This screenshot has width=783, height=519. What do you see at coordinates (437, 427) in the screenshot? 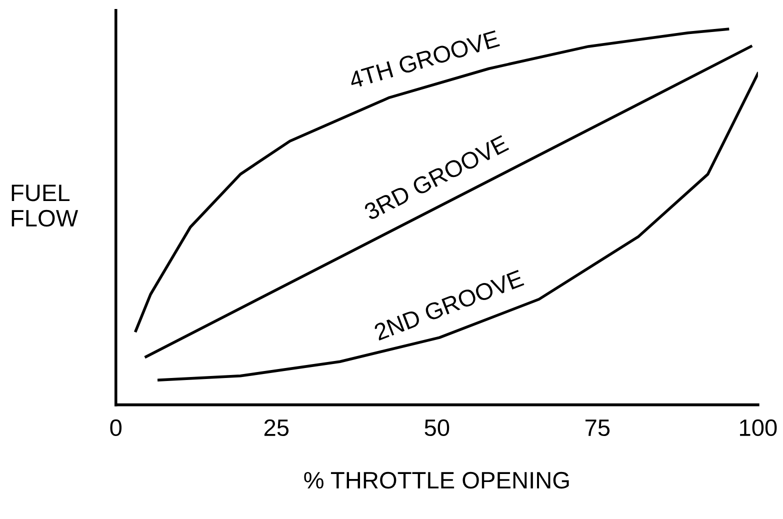
I see `x-tick-label: 50` at bounding box center [437, 427].